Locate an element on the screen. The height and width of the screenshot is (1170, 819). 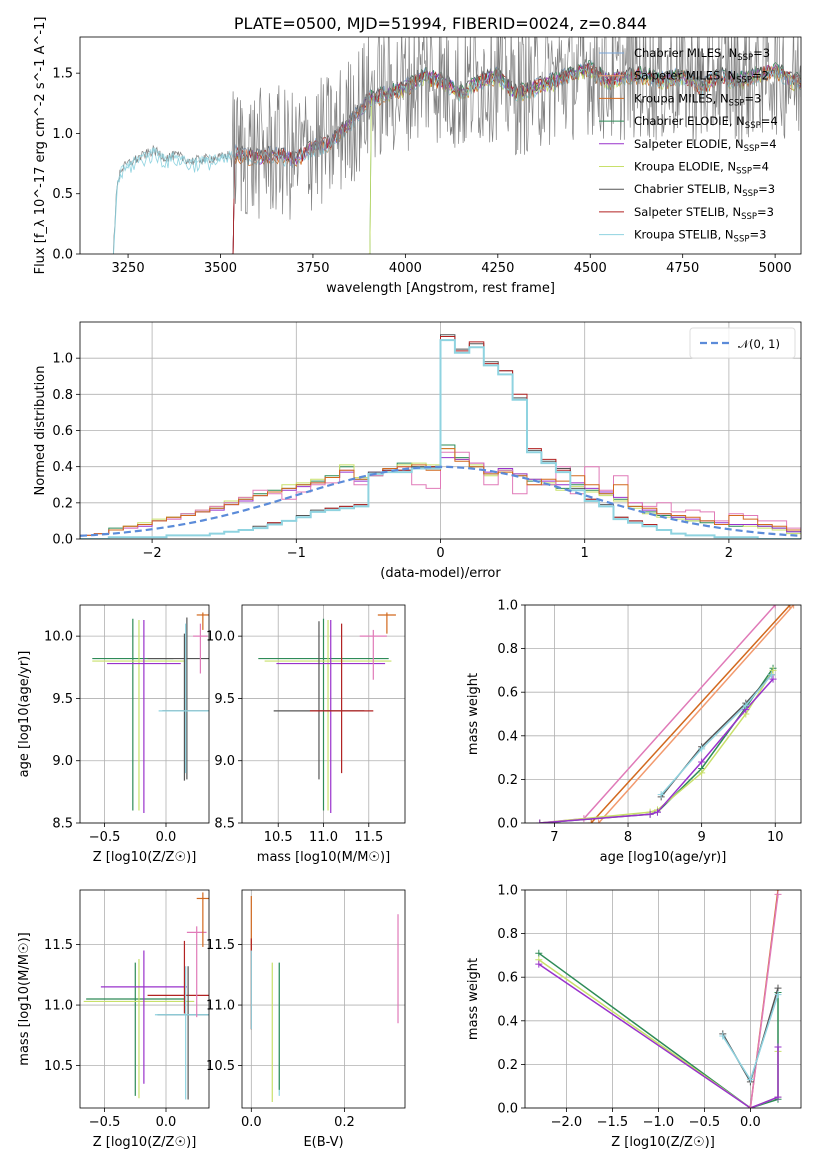
panel-mass_vs_ebv: 0.0 0.2 10.5 11.0 11.5 E(B-V) is located at coordinates (306, 1019).